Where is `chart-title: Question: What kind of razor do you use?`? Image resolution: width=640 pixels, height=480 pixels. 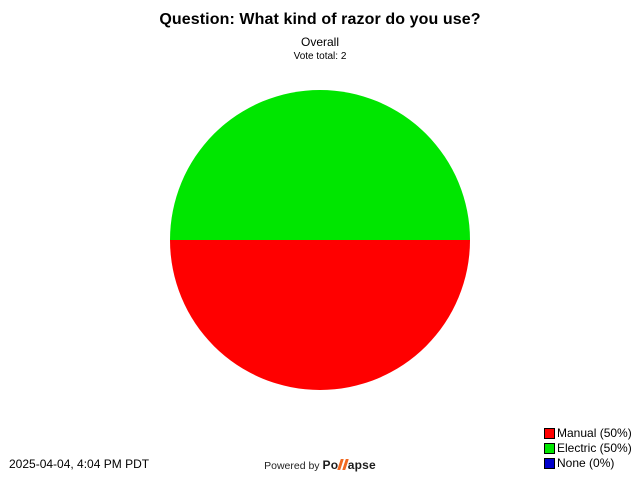 chart-title: Question: What kind of razor do you use? is located at coordinates (320, 19).